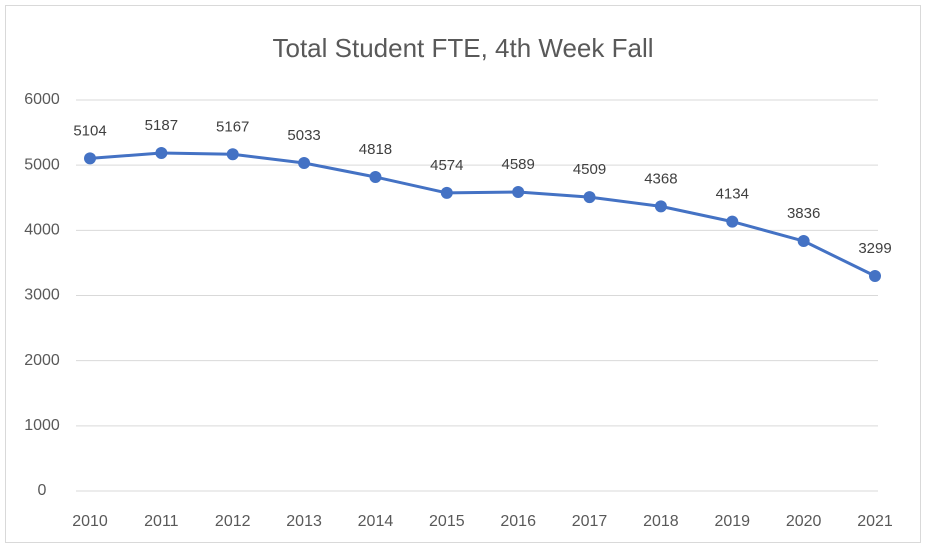 The image size is (926, 548). What do you see at coordinates (590, 521) in the screenshot?
I see `x-tick-label: 2017` at bounding box center [590, 521].